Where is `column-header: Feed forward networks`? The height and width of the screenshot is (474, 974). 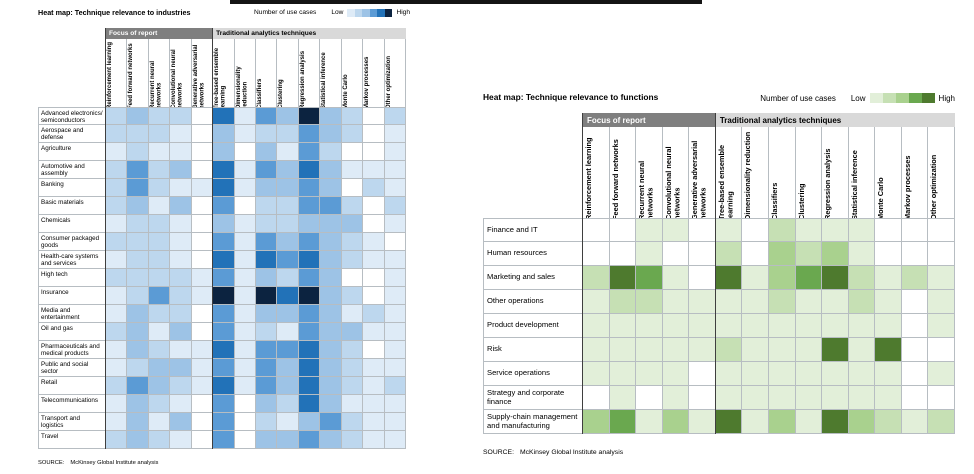 column-header: Feed forward networks is located at coordinates (138, 73).